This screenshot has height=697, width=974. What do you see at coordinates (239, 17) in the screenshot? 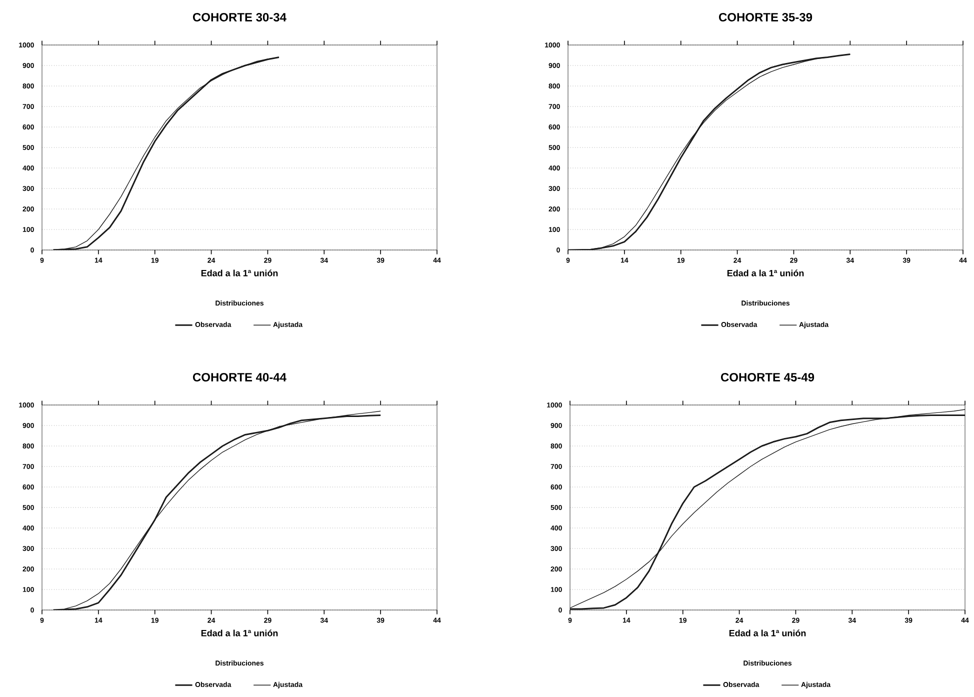
I see `chart-title: COHORTE 30-34` at bounding box center [239, 17].